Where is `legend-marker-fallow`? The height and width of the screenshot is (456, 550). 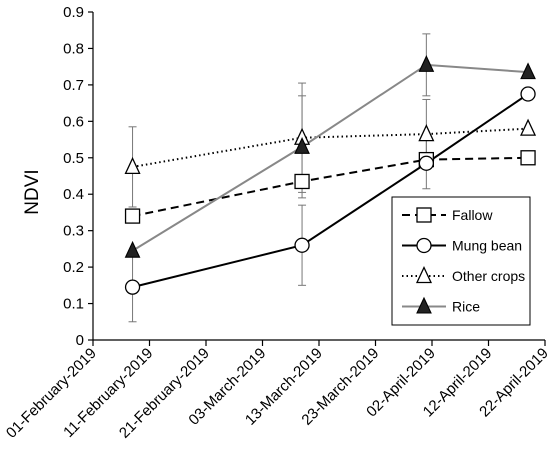 legend-marker-fallow is located at coordinates (424, 215).